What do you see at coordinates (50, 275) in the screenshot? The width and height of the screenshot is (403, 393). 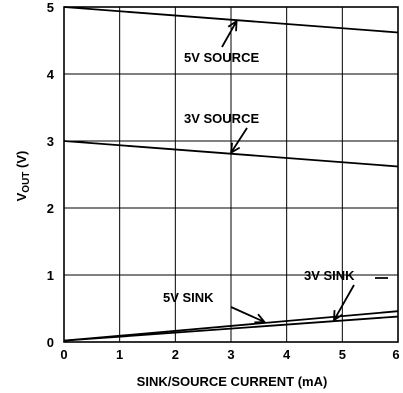 I see `y-tick-1: 1` at bounding box center [50, 275].